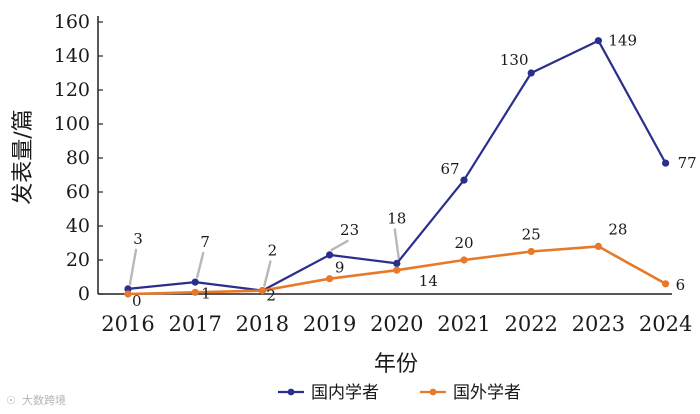  Describe the element at coordinates (449, 169) in the screenshot. I see `data-label: 67` at that location.